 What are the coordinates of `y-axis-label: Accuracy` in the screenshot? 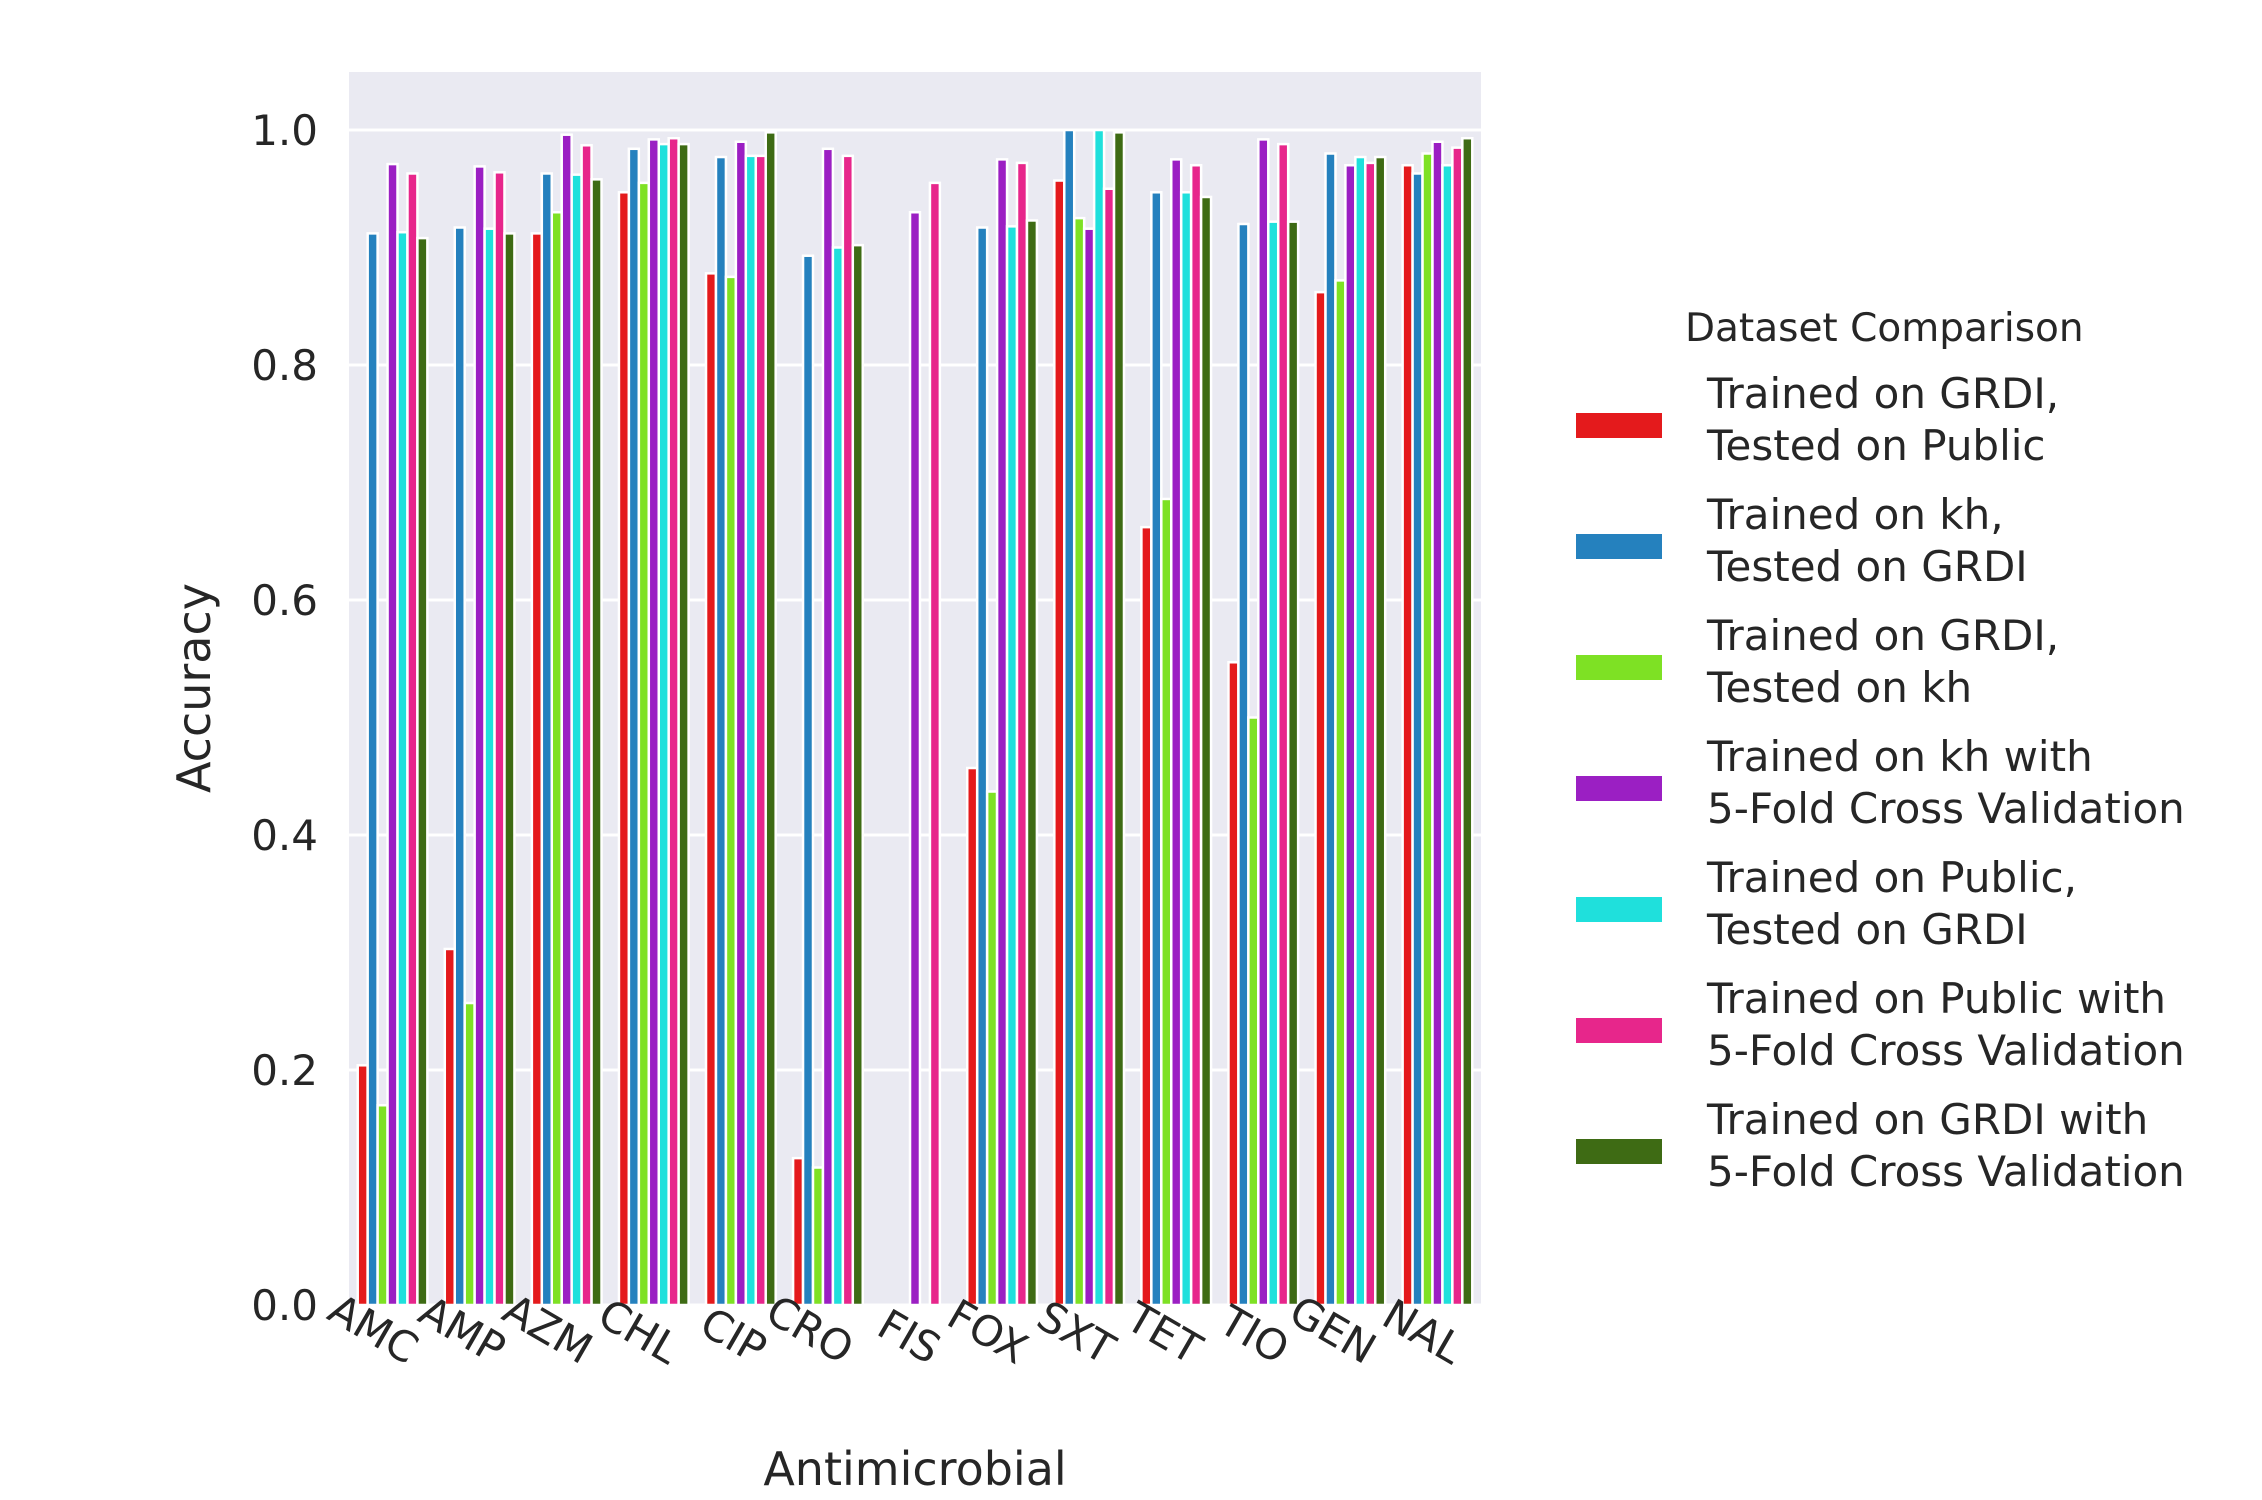 It's located at (194, 688).